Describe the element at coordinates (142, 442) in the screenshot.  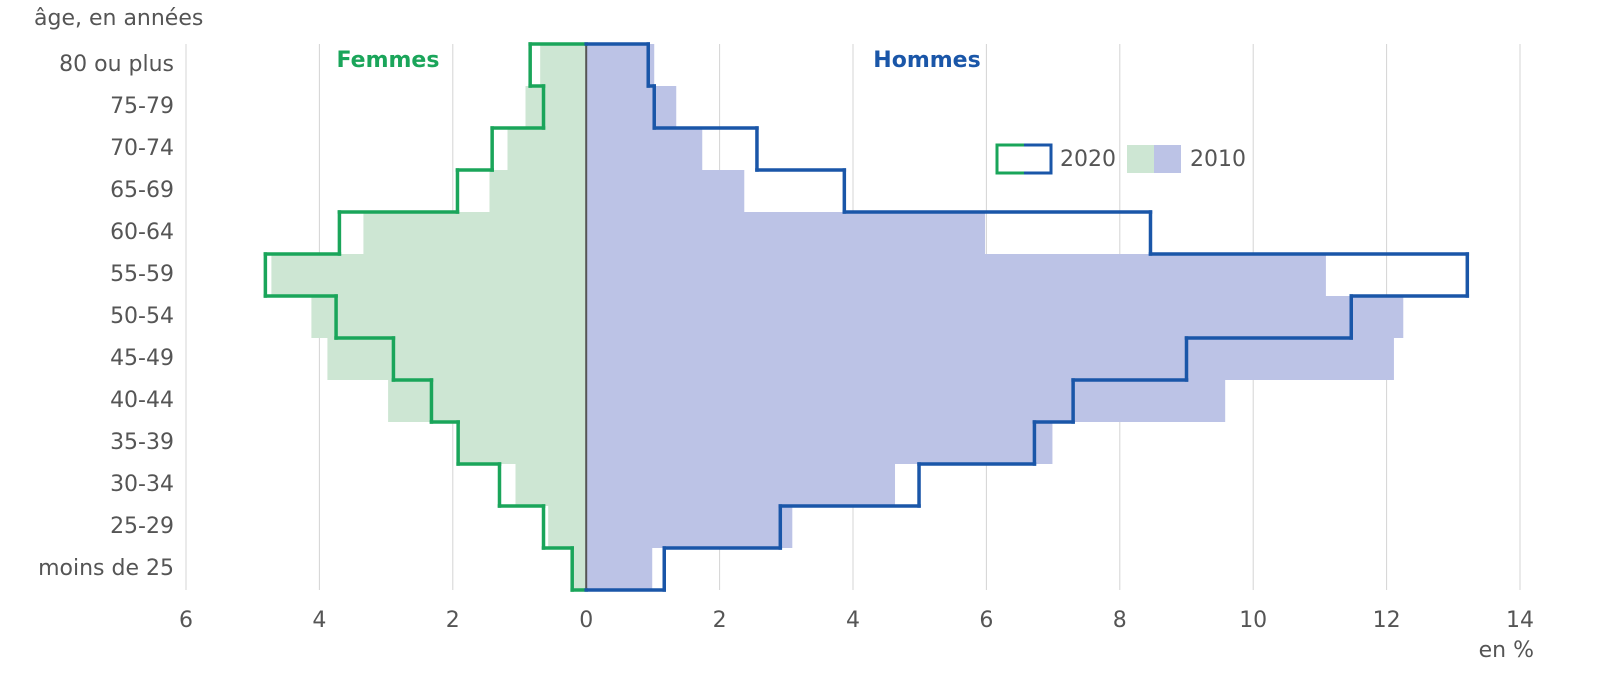
I see `y-tick-label: 35-39` at that location.